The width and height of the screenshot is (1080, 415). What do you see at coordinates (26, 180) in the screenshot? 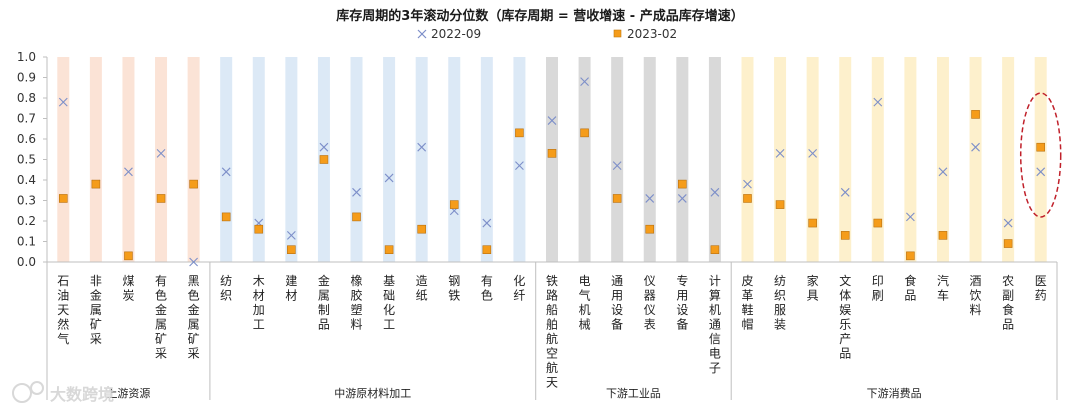
I see `y-tick-label: 0.4` at bounding box center [26, 180].